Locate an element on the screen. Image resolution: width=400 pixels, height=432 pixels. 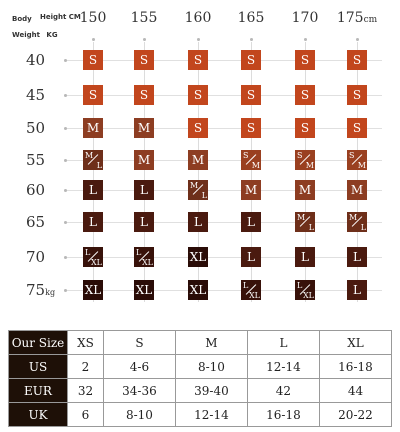
size-table-row: UK 6 8-10 12-14 16-18 20-22 is located at coordinates (200, 414).